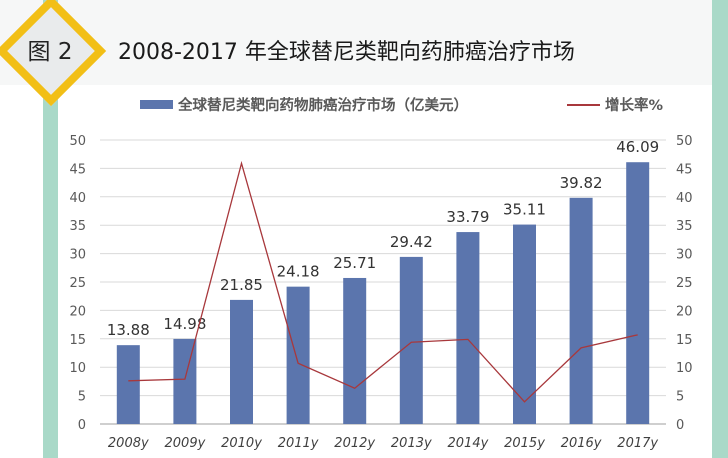 The height and width of the screenshot is (458, 728). Describe the element at coordinates (684, 340) in the screenshot. I see `y-right-tick: 15` at that location.